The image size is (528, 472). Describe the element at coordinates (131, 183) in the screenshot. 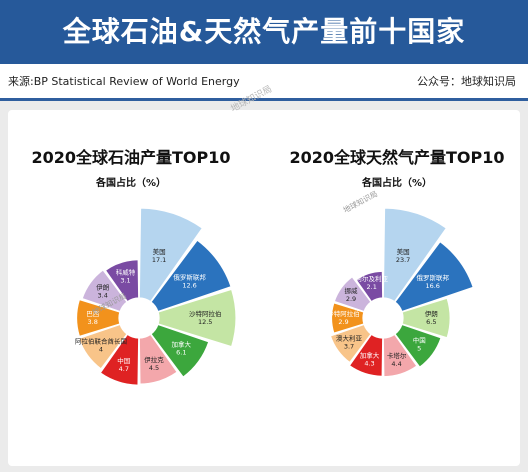

I see `oil-chart-subtitle: 各国占比（%）` at that location.